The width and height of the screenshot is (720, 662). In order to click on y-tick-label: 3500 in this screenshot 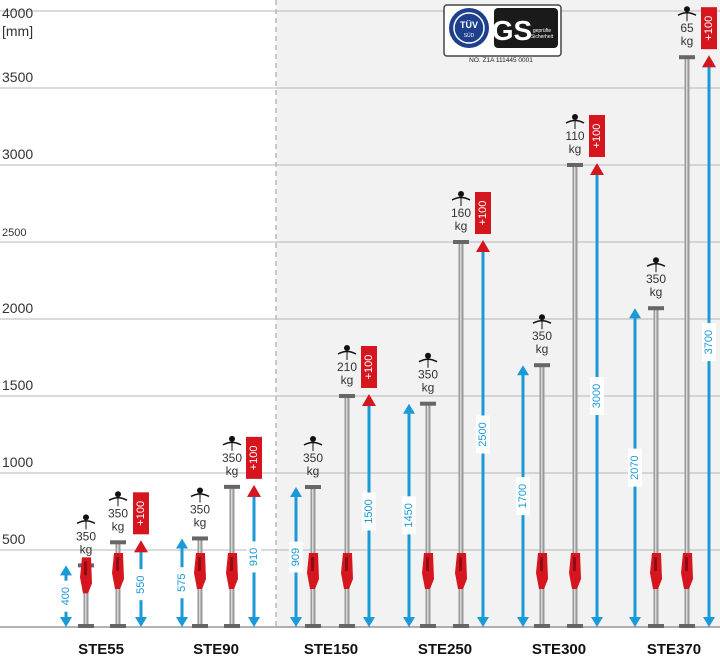, I will do `click(17, 77)`.